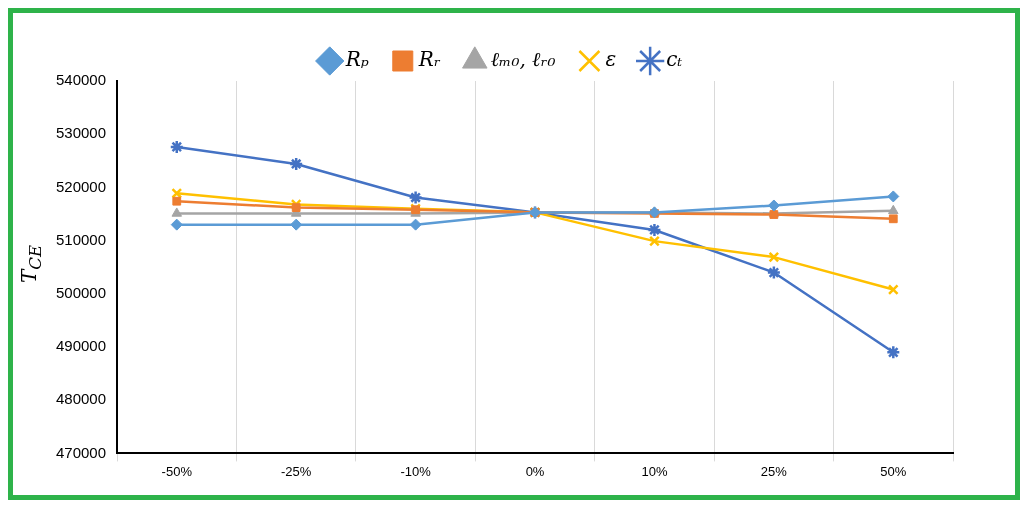 The height and width of the screenshot is (508, 1028). I want to click on x-tick-label: 10%, so click(654, 471).